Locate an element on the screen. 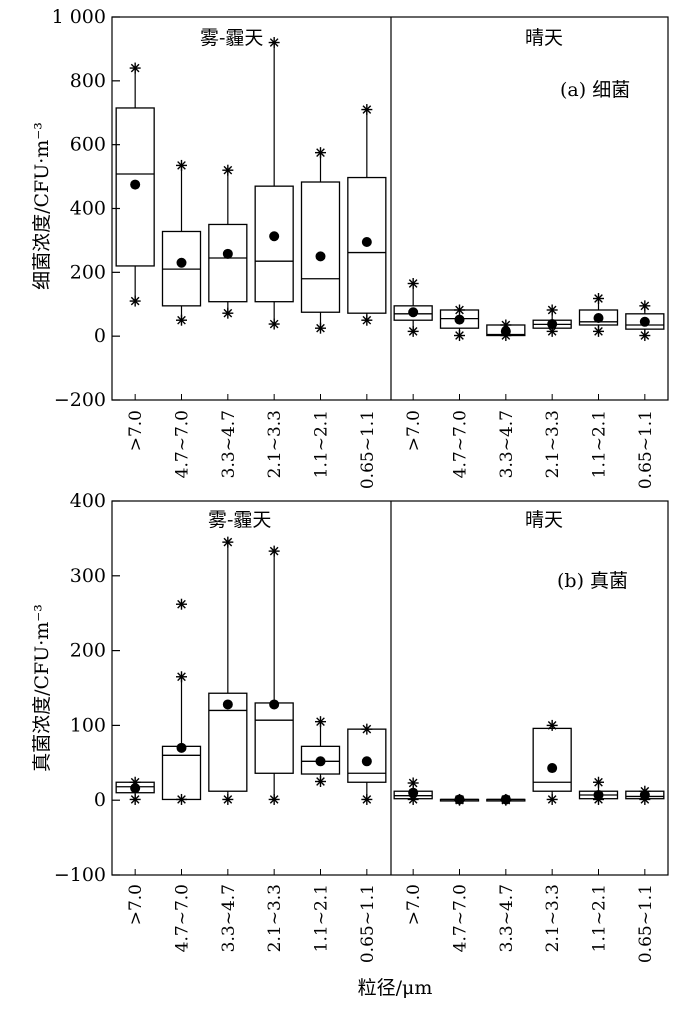 This screenshot has height=1014, width=700. panel-b-category-label: 2.1~3.3 is located at coordinates (553, 918).